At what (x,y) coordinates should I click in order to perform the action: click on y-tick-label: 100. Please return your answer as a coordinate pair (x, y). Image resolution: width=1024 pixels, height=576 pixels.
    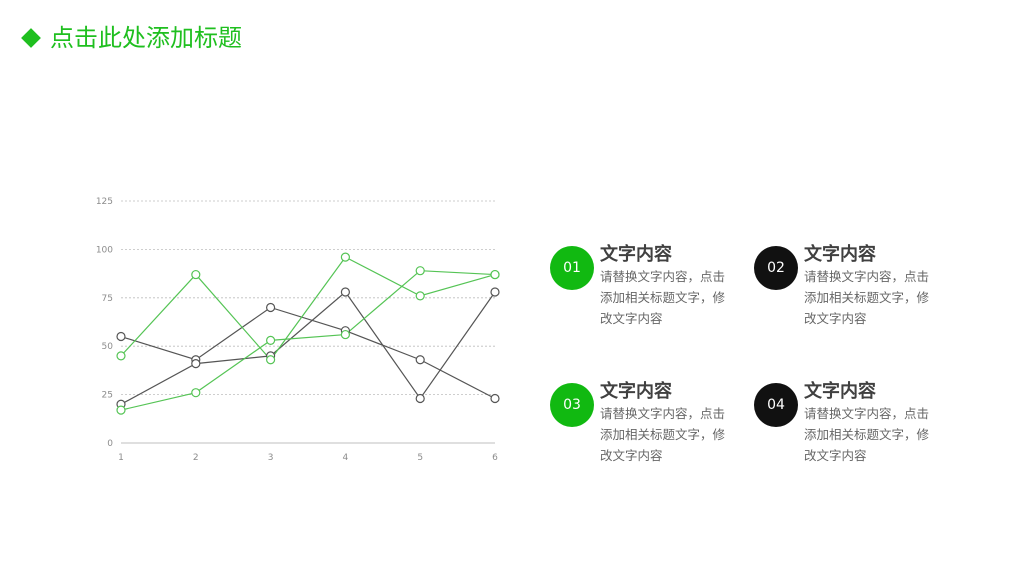
    Looking at the image, I should click on (104, 250).